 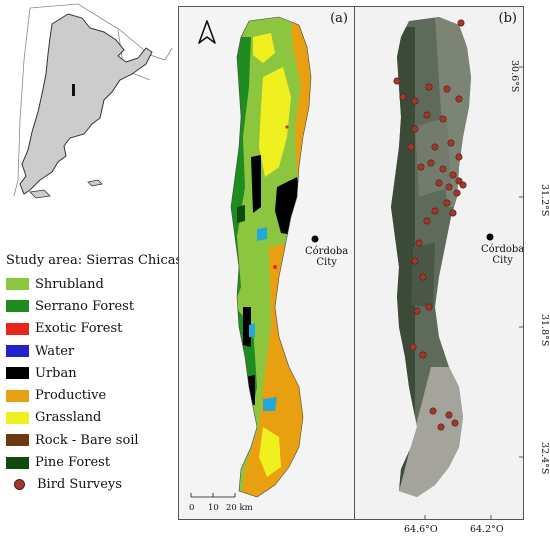 I want to click on legend-item-grassland: Grassland, so click(x=92, y=418).